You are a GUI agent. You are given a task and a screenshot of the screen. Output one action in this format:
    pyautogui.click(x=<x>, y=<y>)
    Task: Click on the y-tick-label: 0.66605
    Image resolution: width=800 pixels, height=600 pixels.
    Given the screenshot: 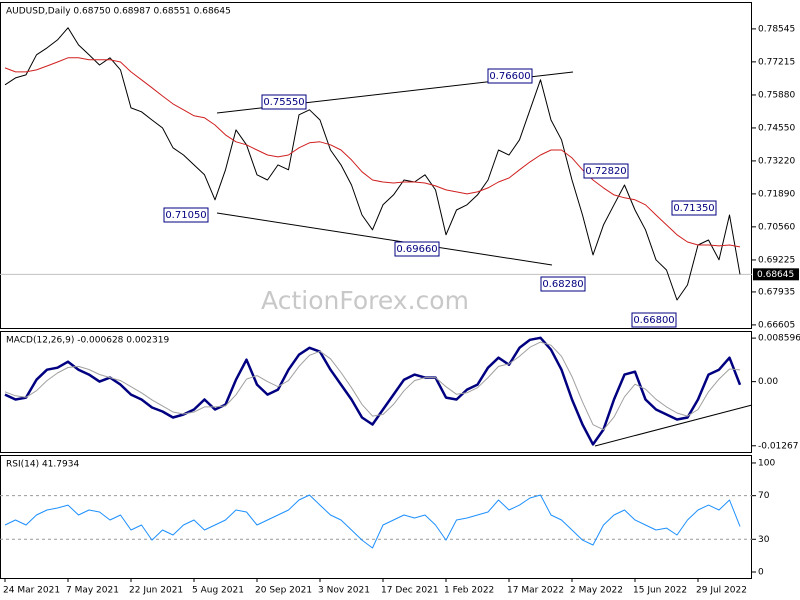 What is the action you would take?
    pyautogui.click(x=776, y=325)
    